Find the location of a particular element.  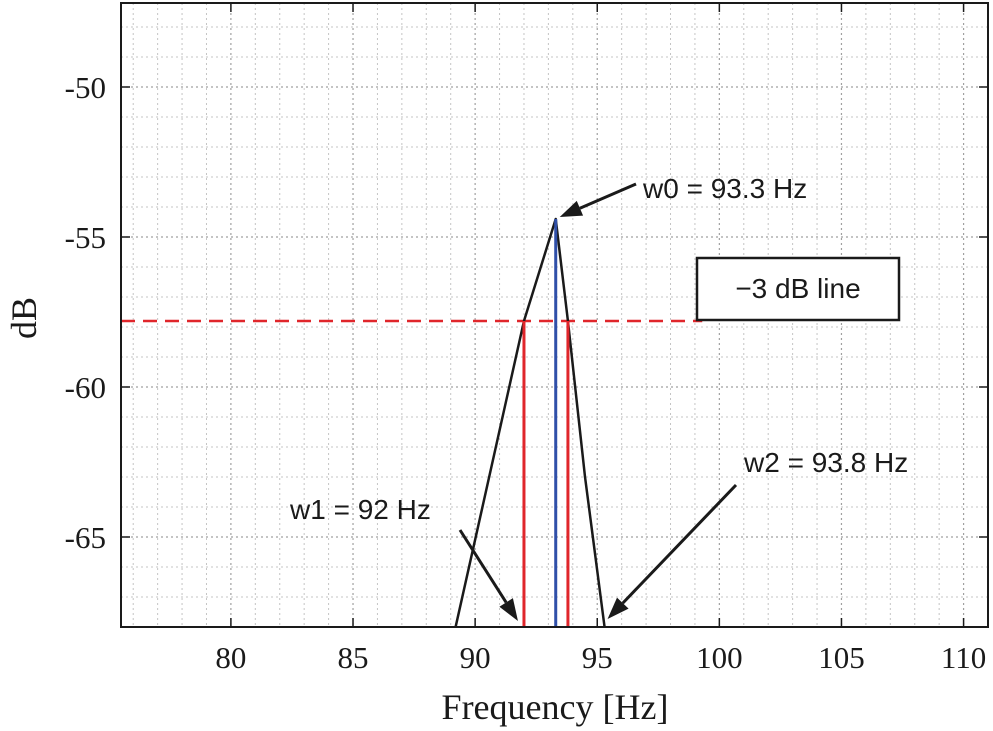

x-tick-label: 80 is located at coordinates (230, 657).